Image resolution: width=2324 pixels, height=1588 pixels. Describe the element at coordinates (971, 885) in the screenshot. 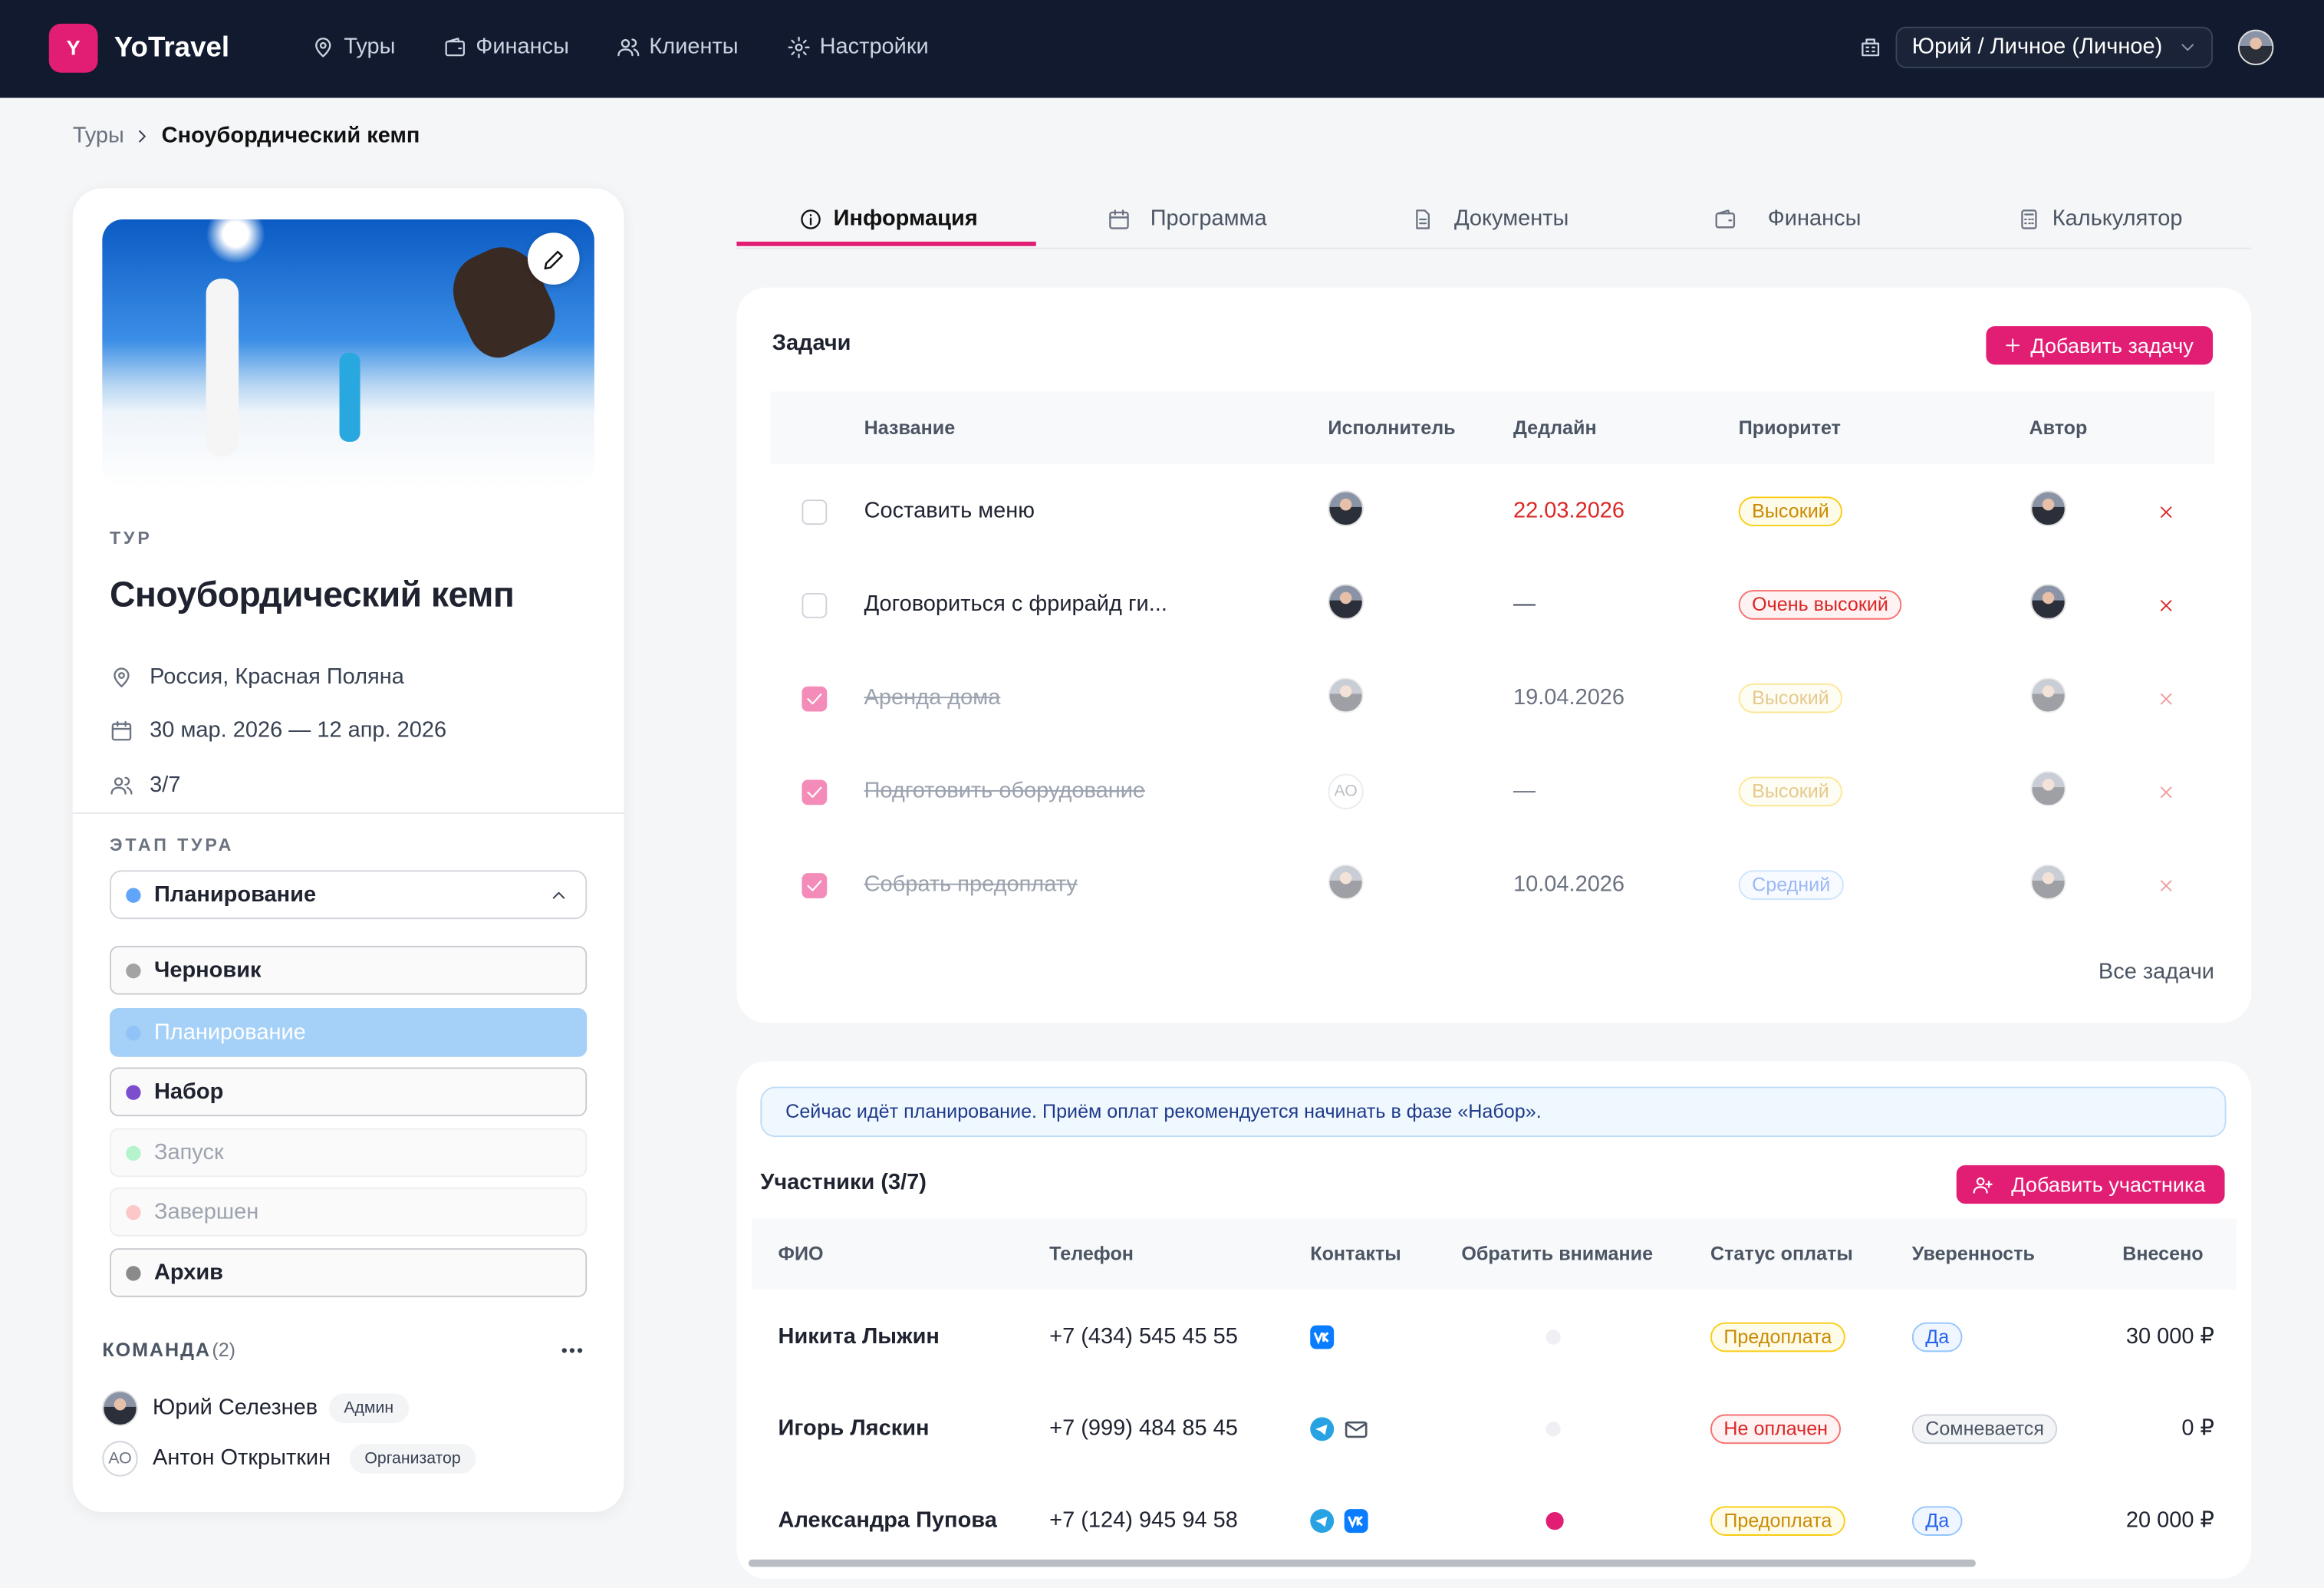

I see `task-name: Собрать предоплату` at that location.